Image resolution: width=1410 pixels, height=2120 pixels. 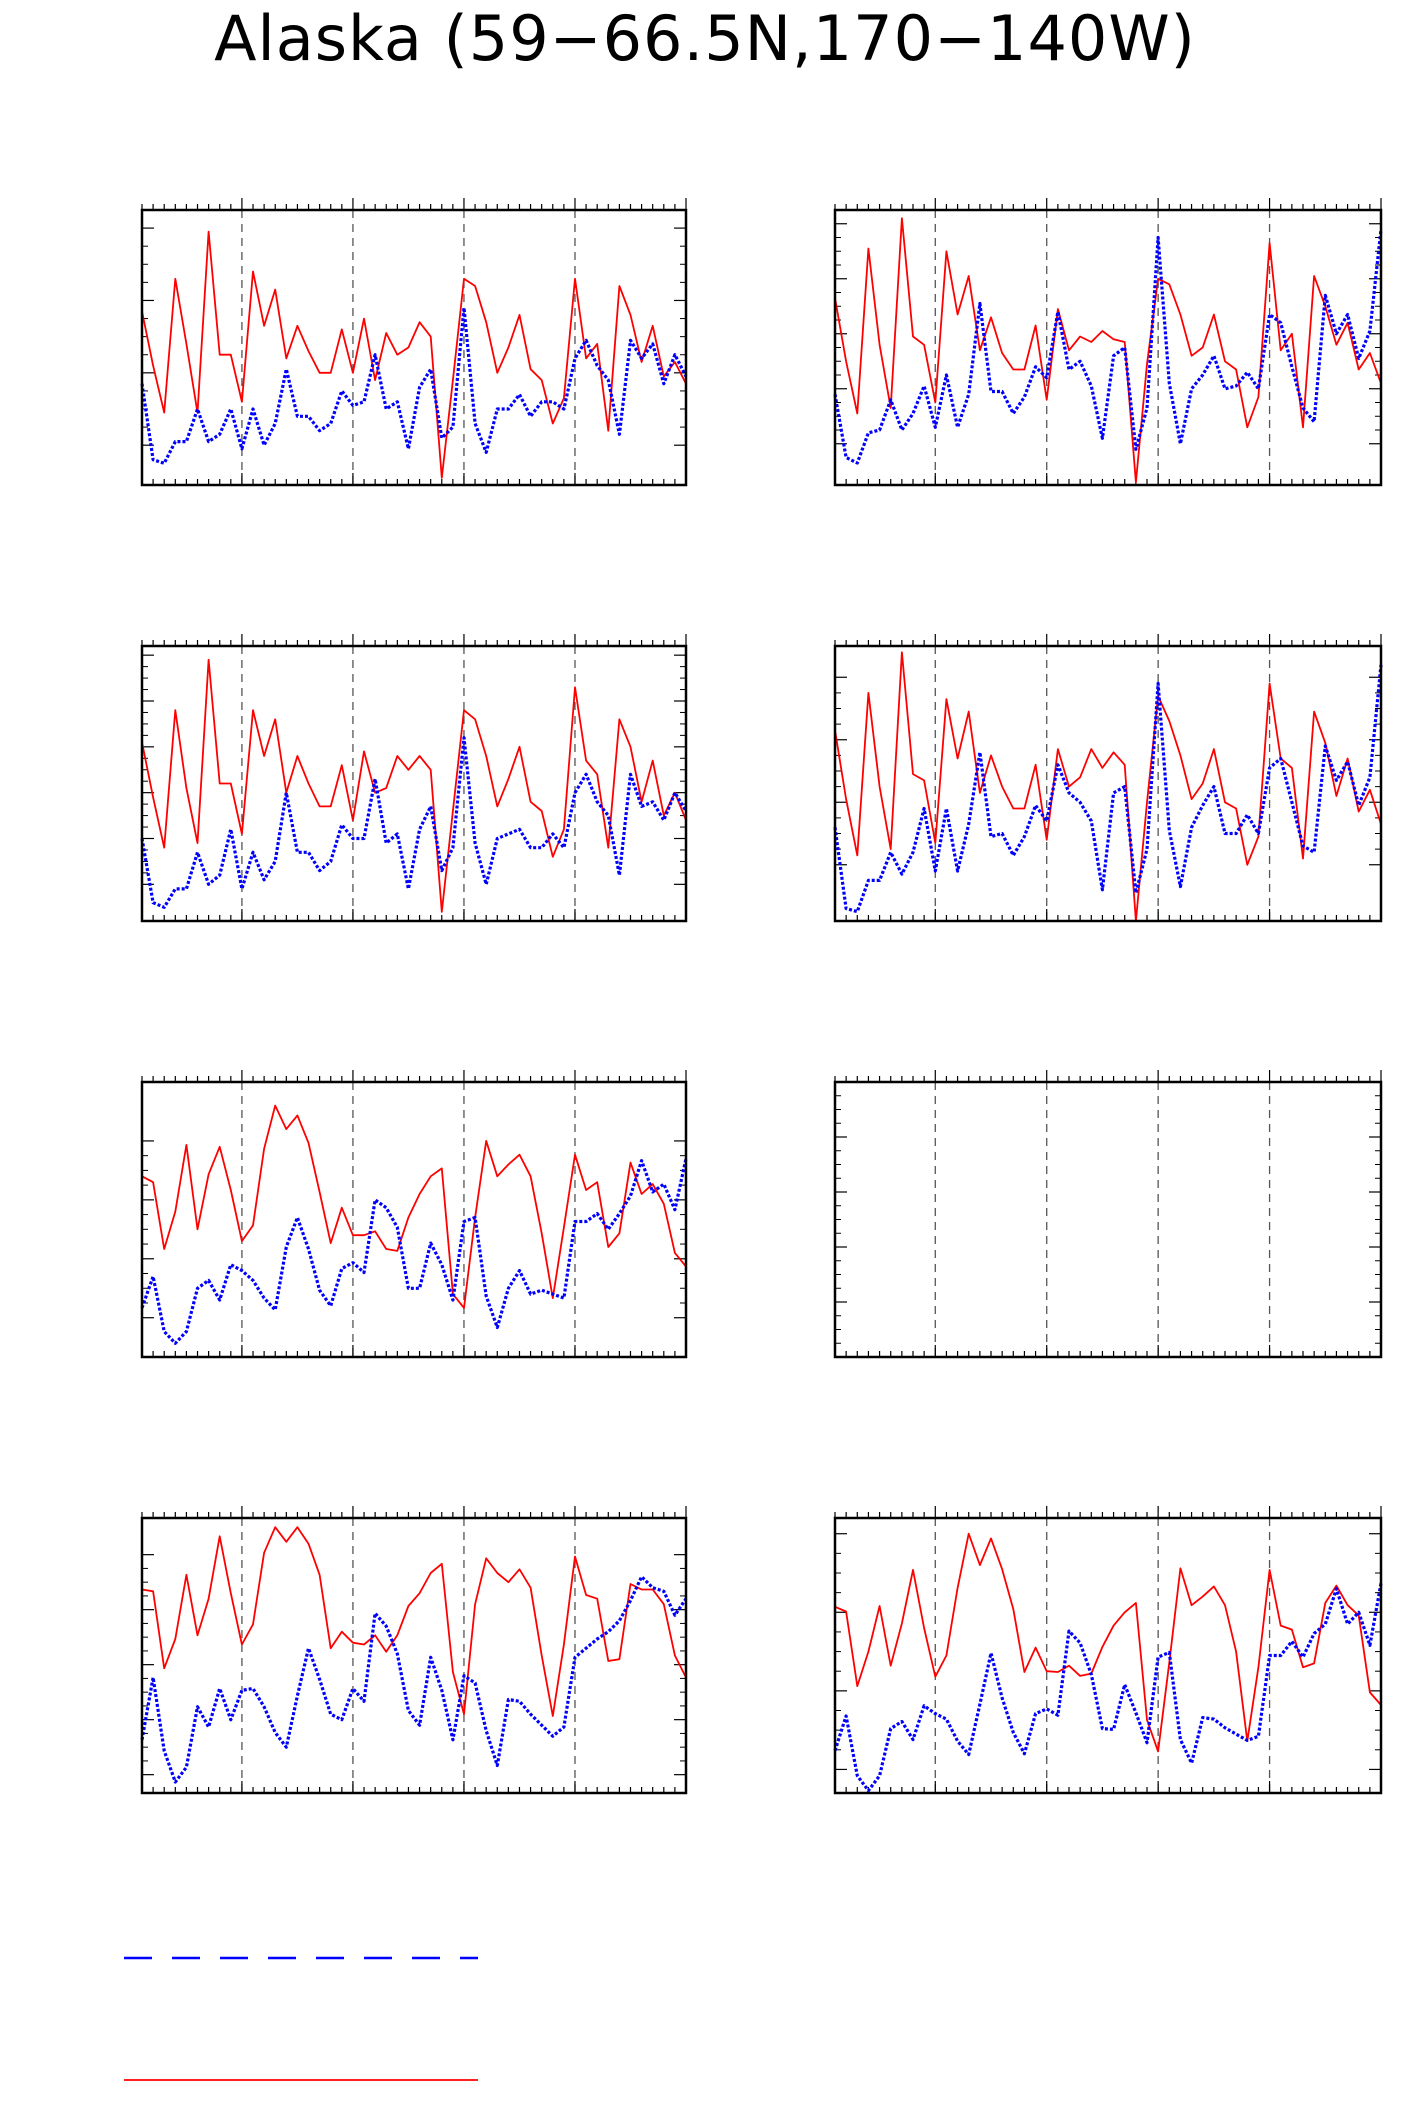 What do you see at coordinates (705, 38) in the screenshot?
I see `figure-title: Alaska (59−66.5N,170−140W)` at bounding box center [705, 38].